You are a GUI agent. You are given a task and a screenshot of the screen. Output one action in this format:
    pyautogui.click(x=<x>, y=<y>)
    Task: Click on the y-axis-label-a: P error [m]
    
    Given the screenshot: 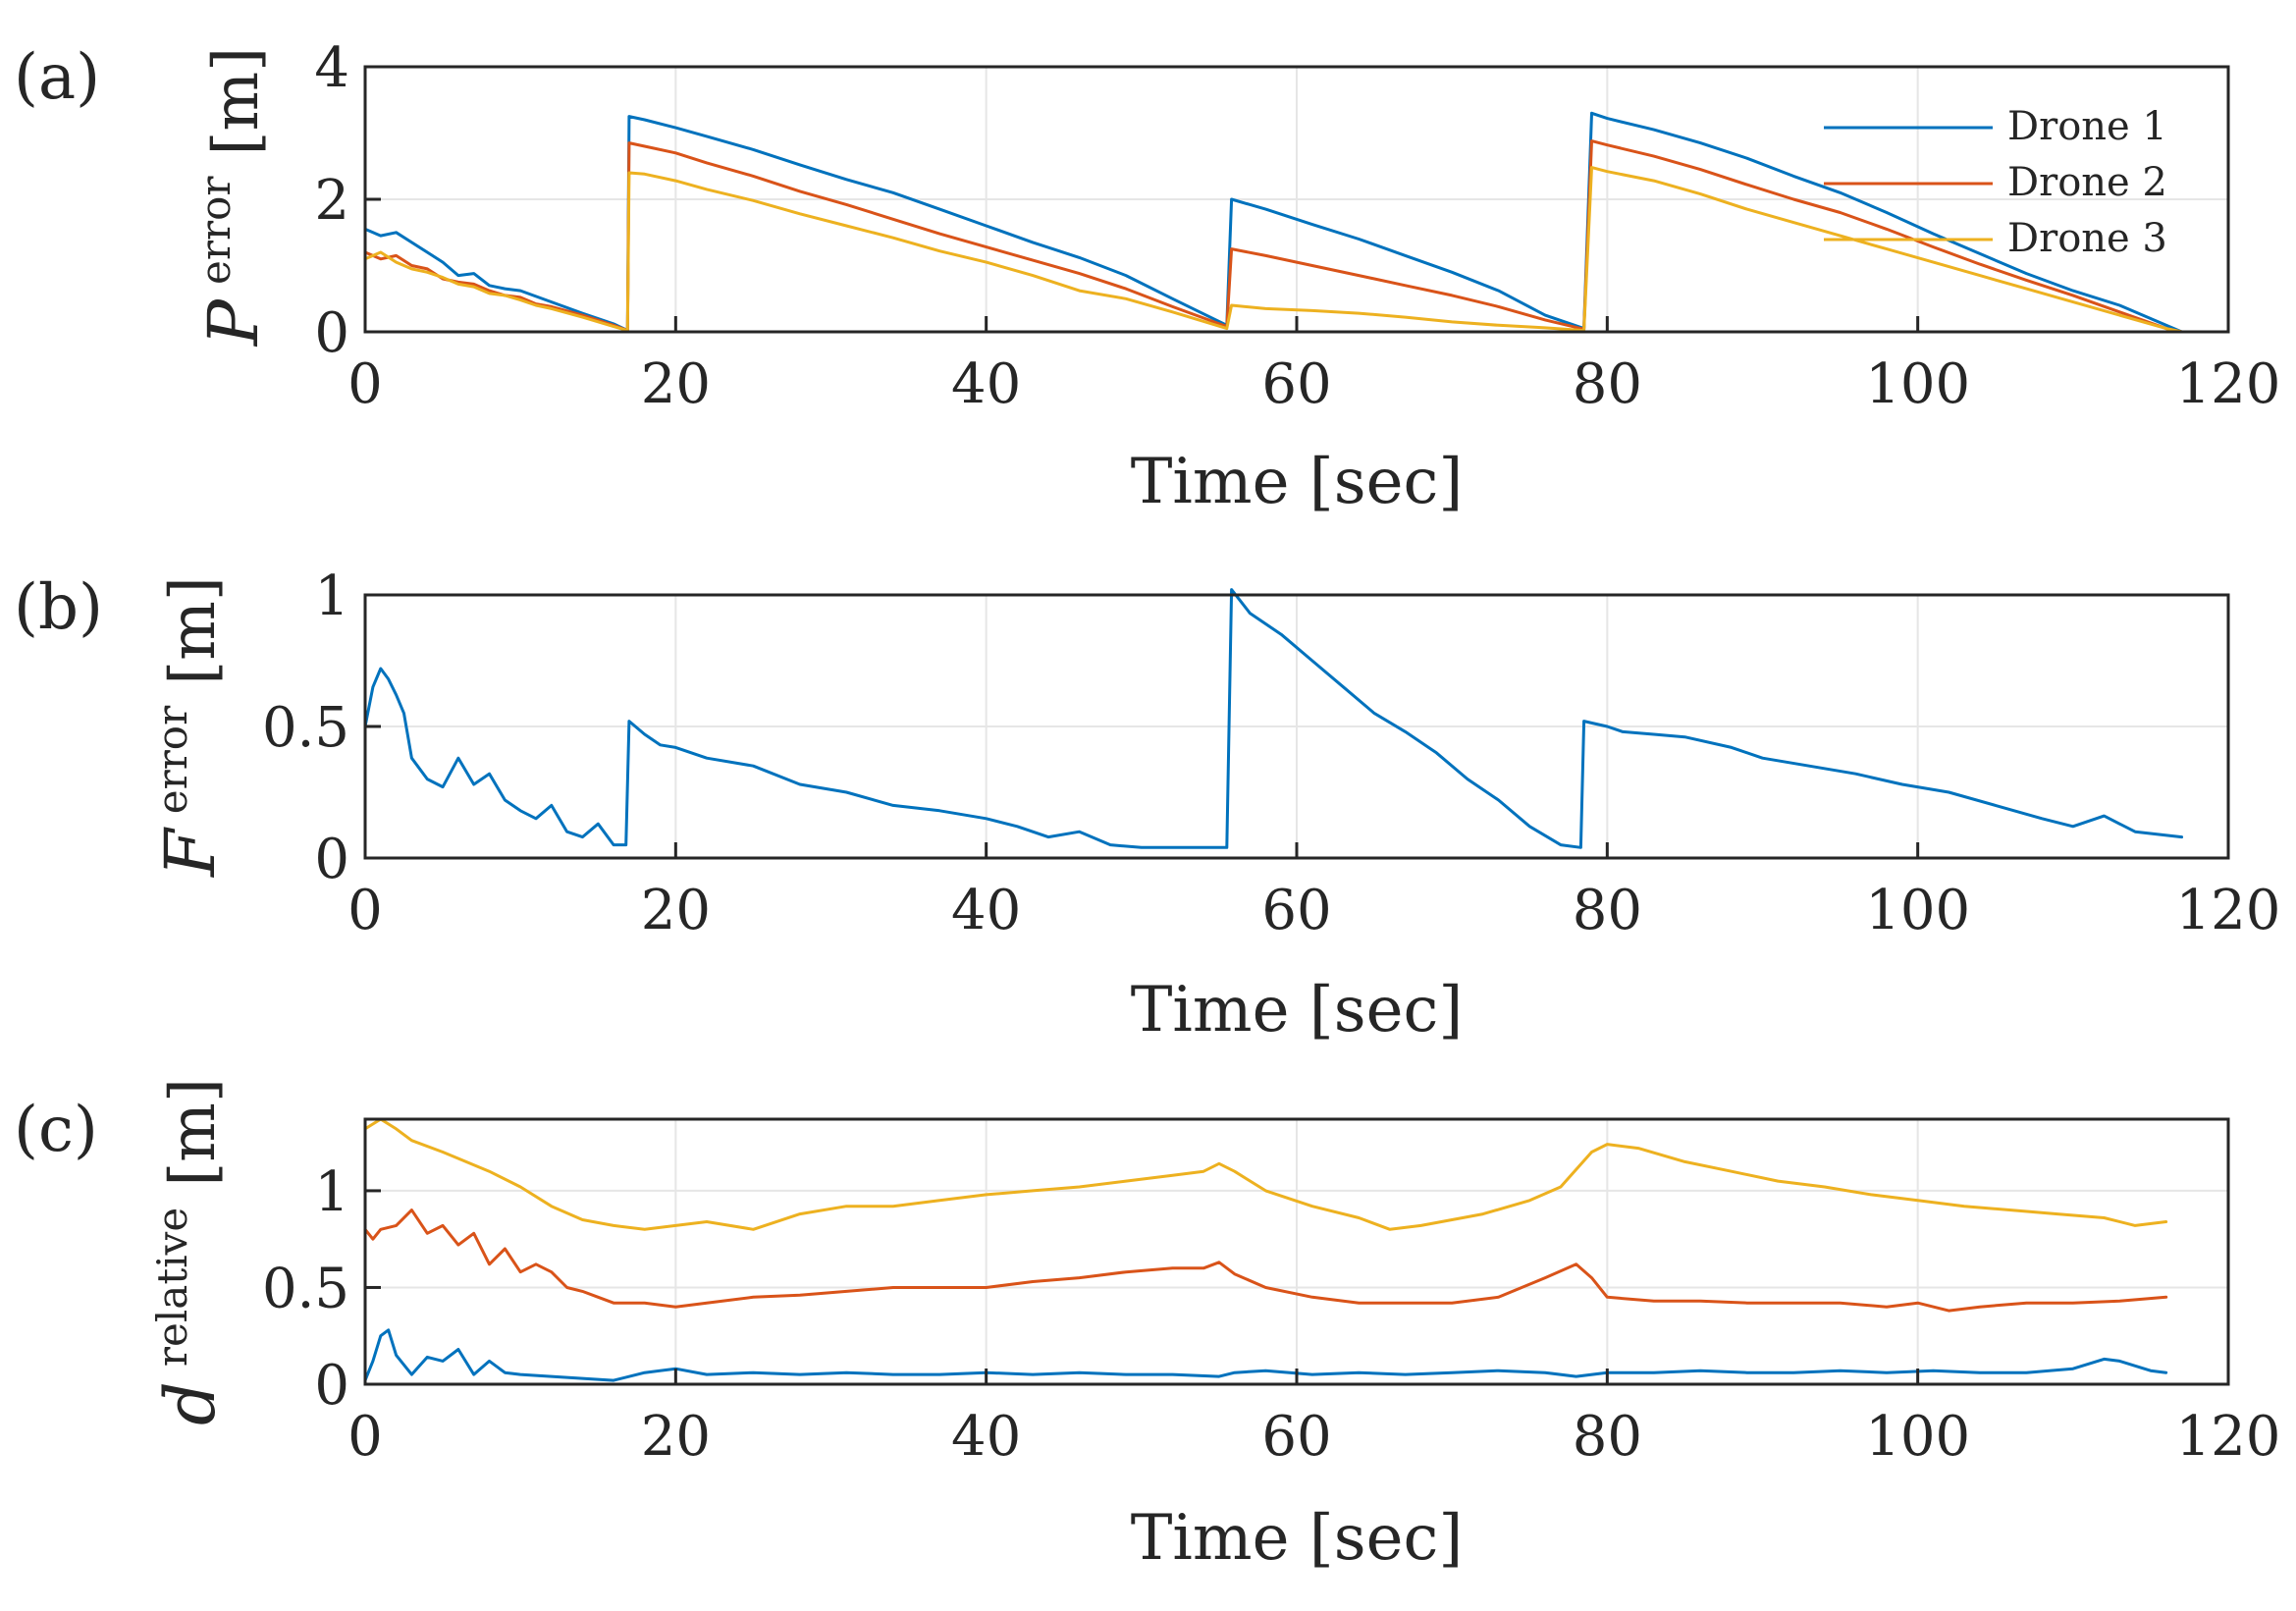 What is the action you would take?
    pyautogui.click(x=232, y=198)
    